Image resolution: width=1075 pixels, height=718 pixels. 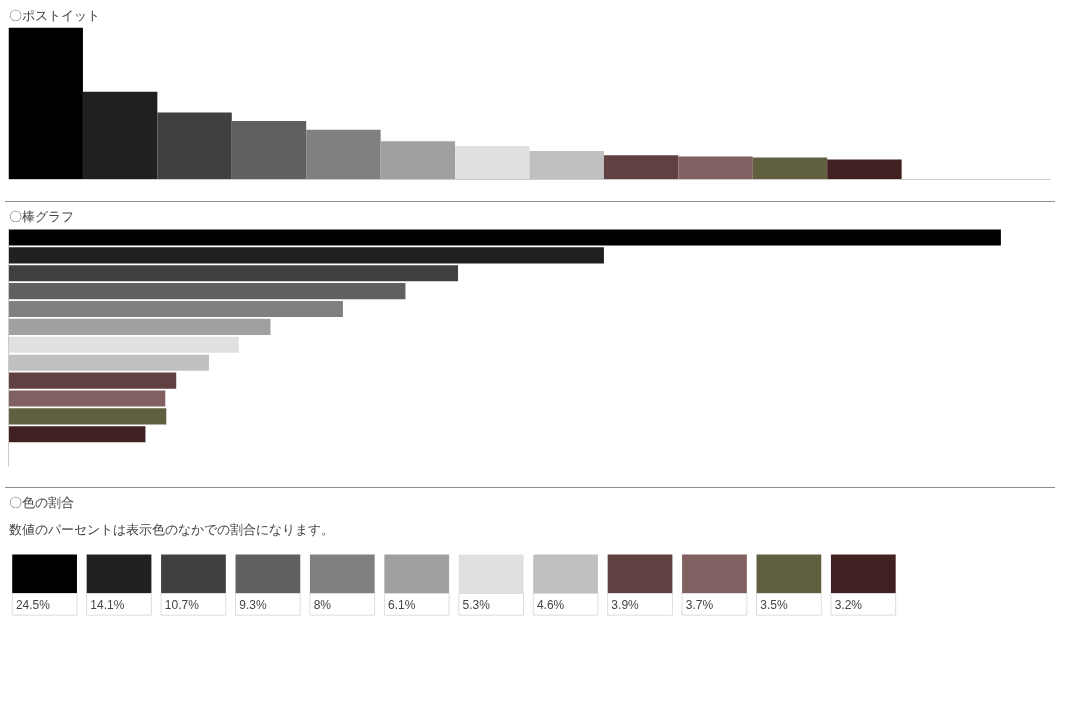 What do you see at coordinates (41, 502) in the screenshot?
I see `text: 〇色の割合` at bounding box center [41, 502].